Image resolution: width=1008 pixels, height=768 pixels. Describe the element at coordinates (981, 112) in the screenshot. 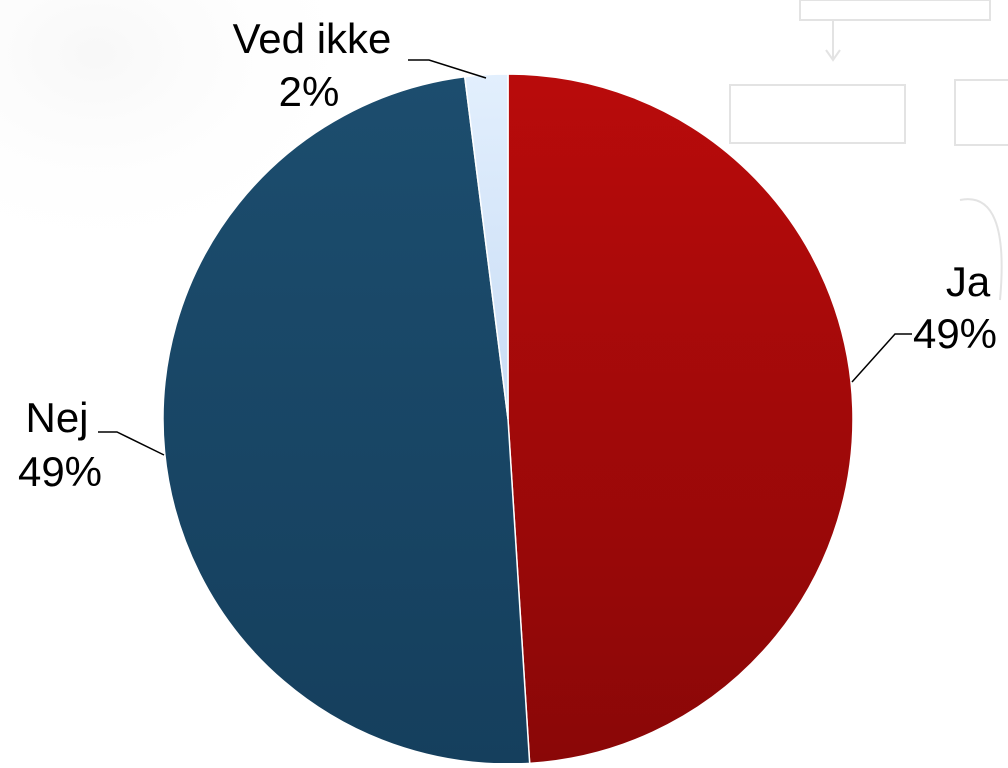

I see `sketch-box-right` at that location.